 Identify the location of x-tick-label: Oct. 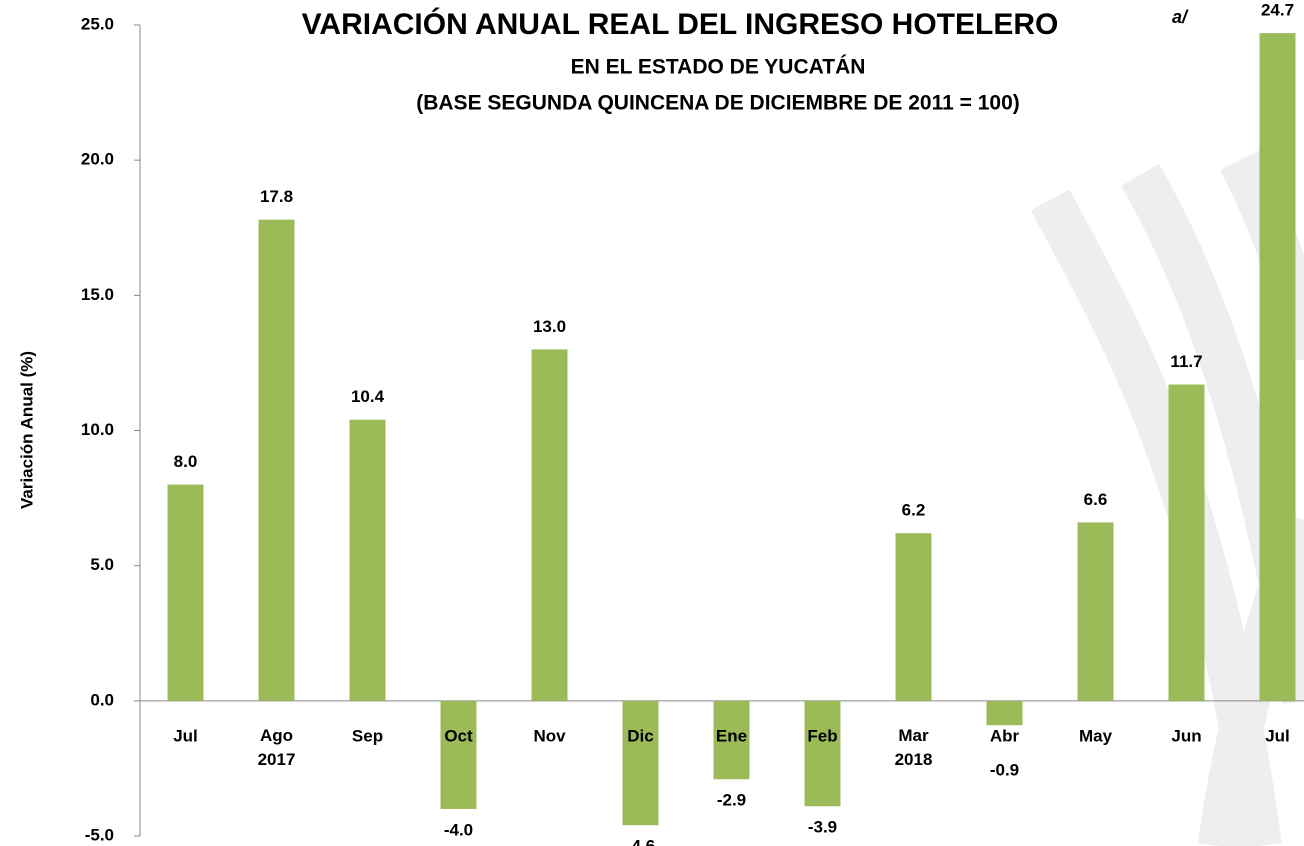
(458, 735).